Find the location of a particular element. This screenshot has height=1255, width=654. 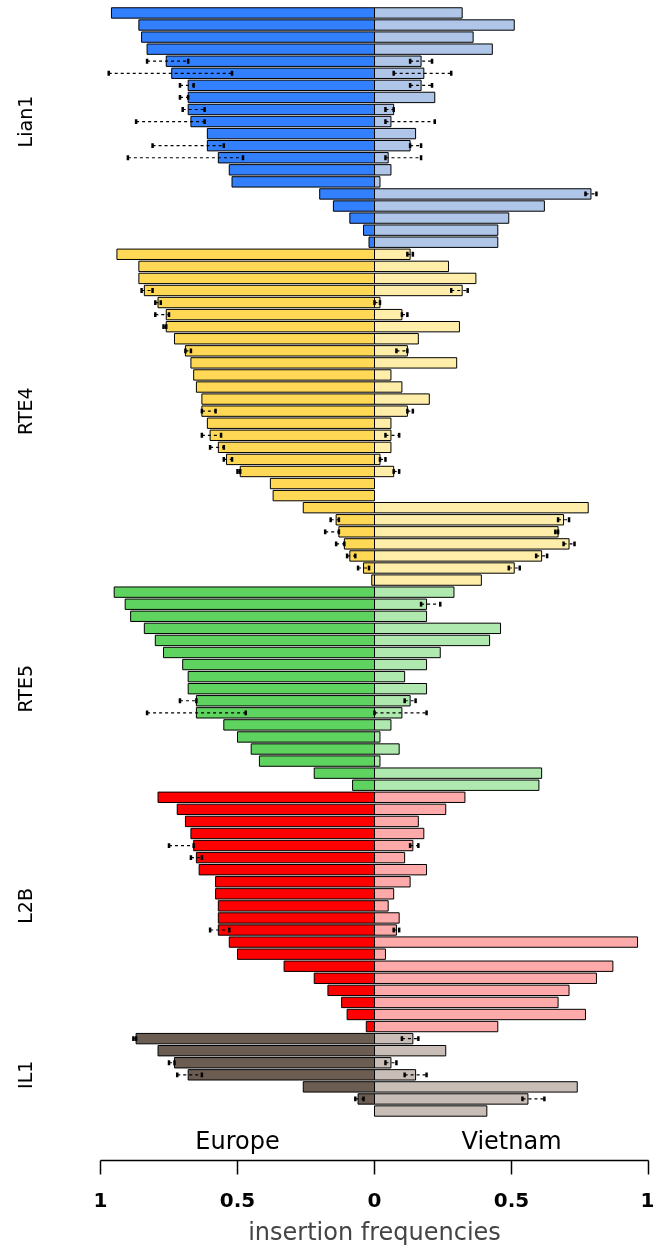

y-tick-label: RTE5 is located at coordinates (25, 688).